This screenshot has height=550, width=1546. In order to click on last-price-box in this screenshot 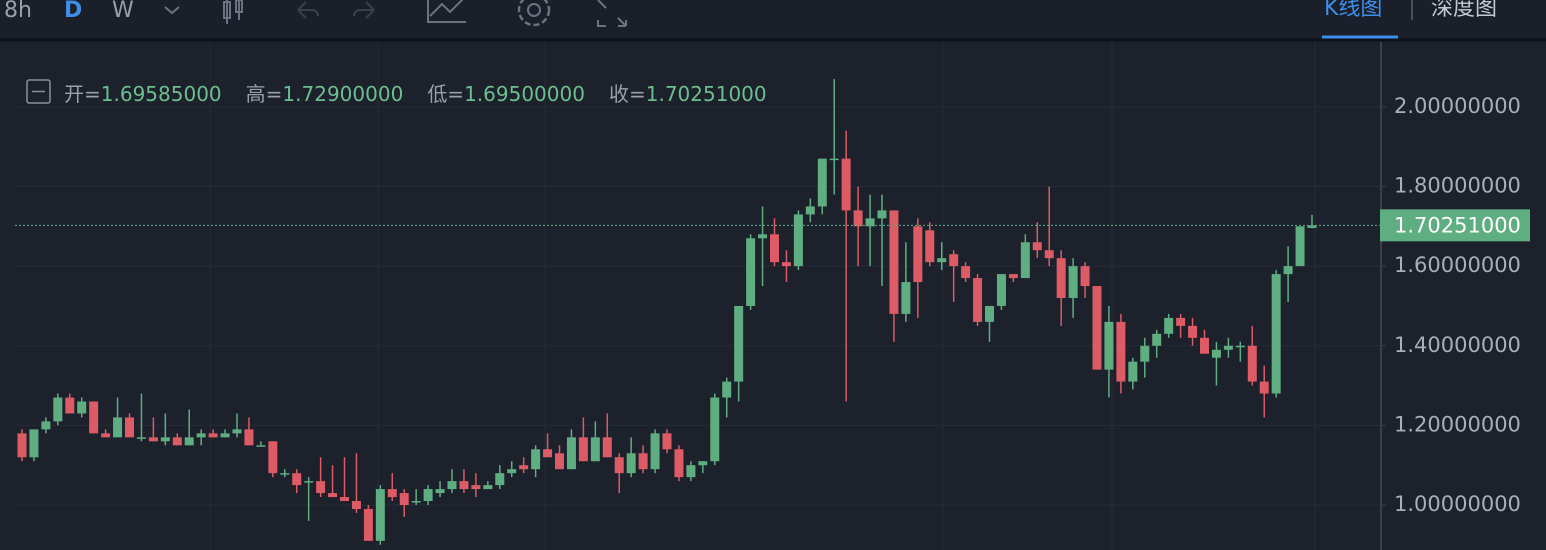, I will do `click(1455, 225)`.